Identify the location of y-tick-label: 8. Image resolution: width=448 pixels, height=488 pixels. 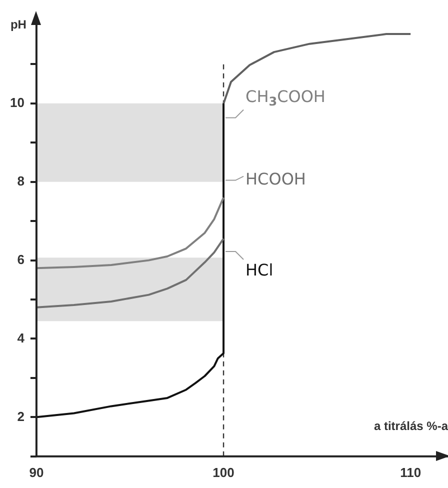
(20, 180).